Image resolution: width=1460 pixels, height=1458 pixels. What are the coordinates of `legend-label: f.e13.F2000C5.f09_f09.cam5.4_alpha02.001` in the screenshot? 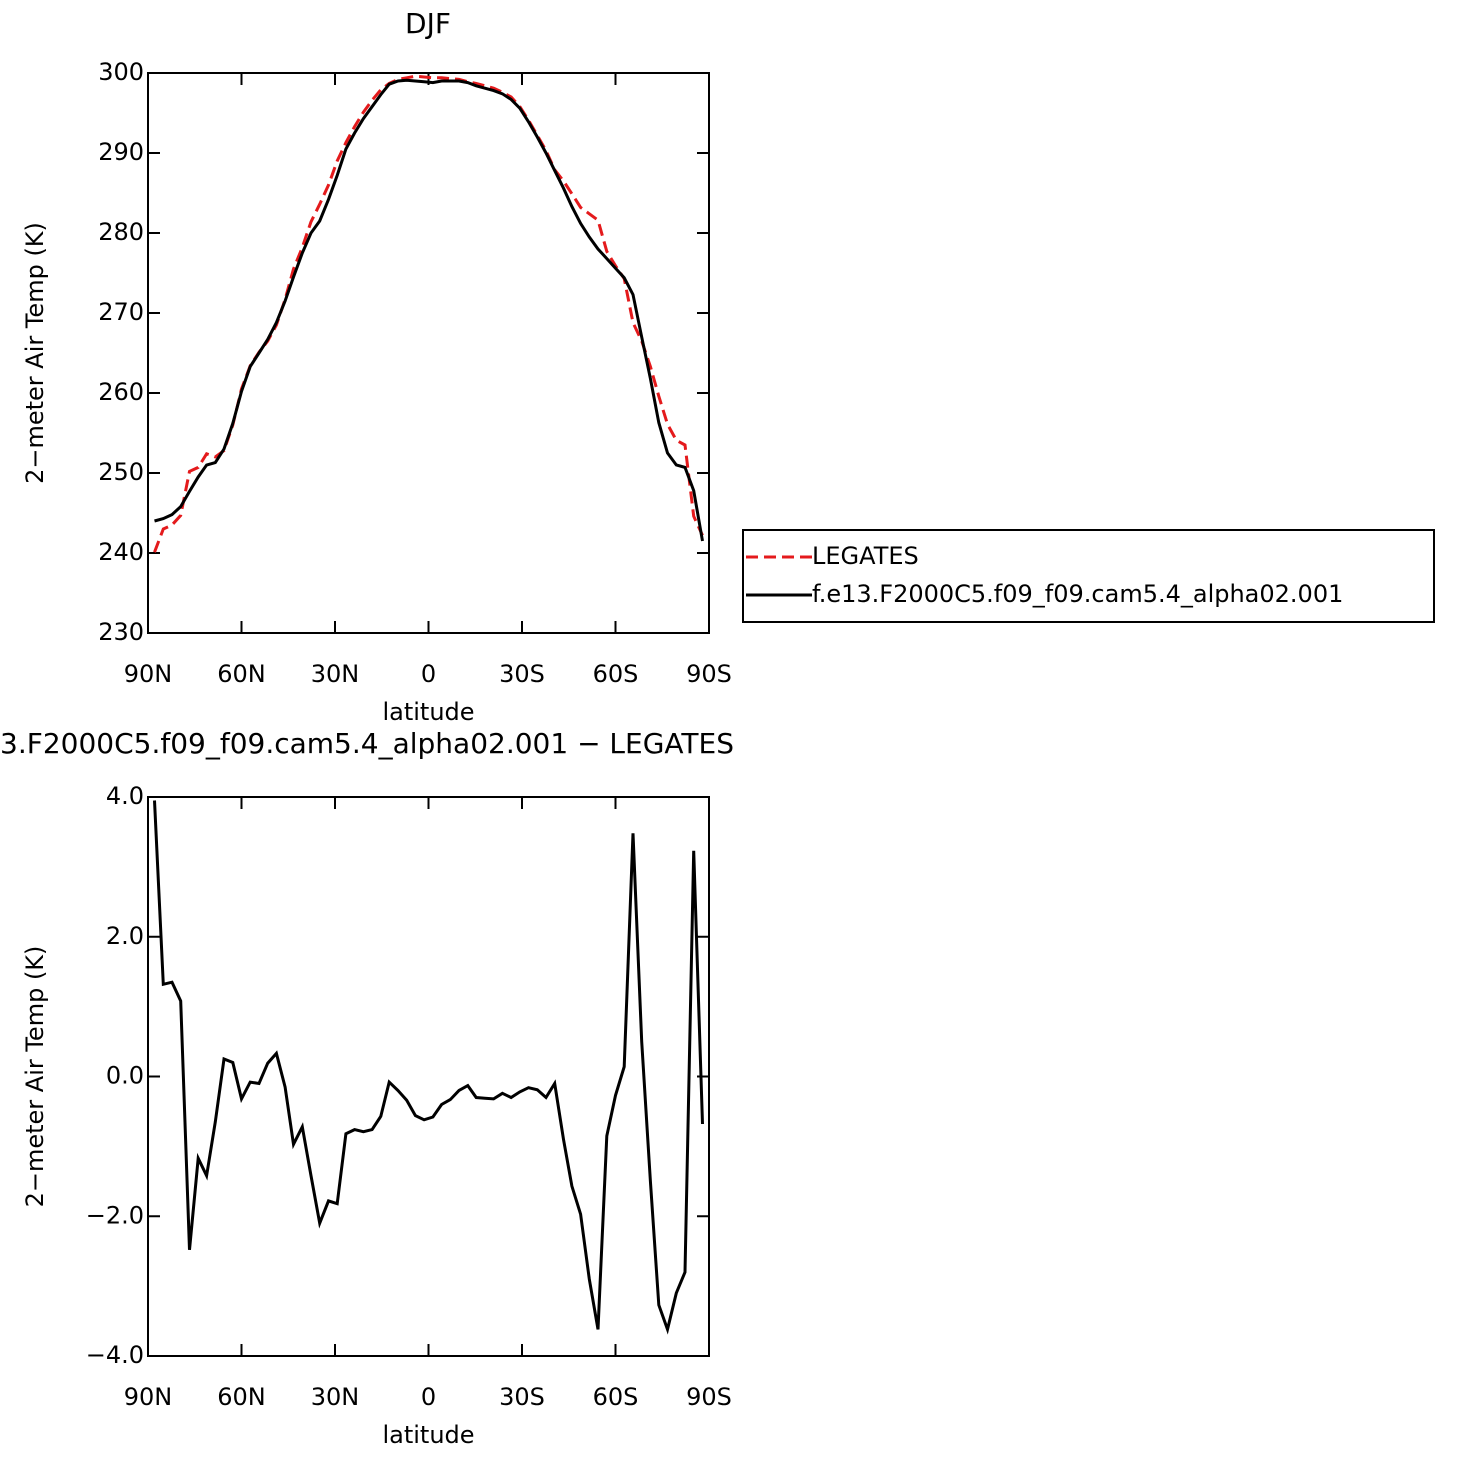 It's located at (1077, 594).